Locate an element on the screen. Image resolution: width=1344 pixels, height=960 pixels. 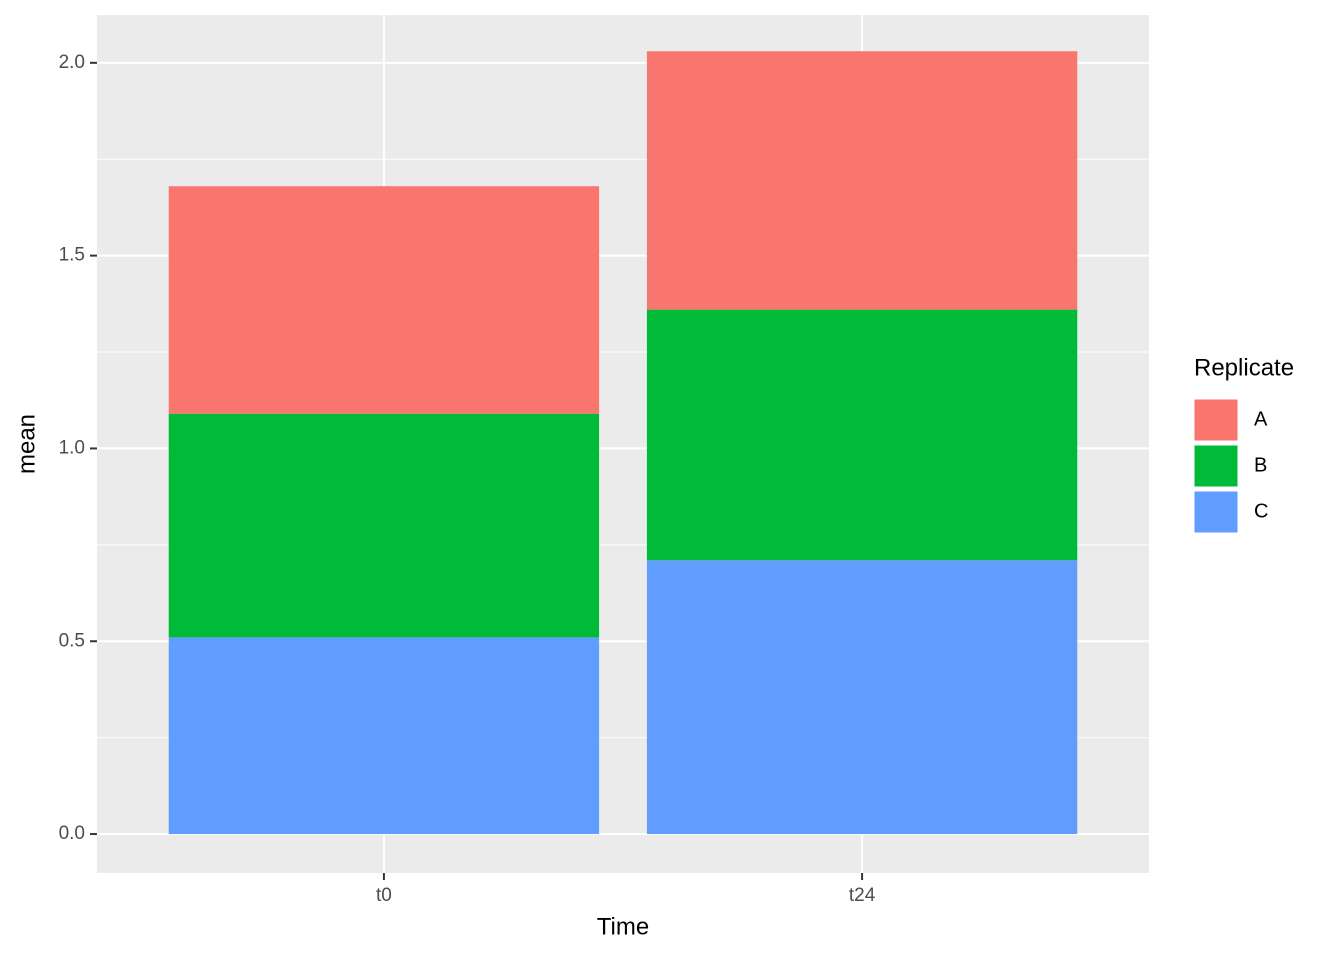
x-tick-label: t0 is located at coordinates (384, 895).